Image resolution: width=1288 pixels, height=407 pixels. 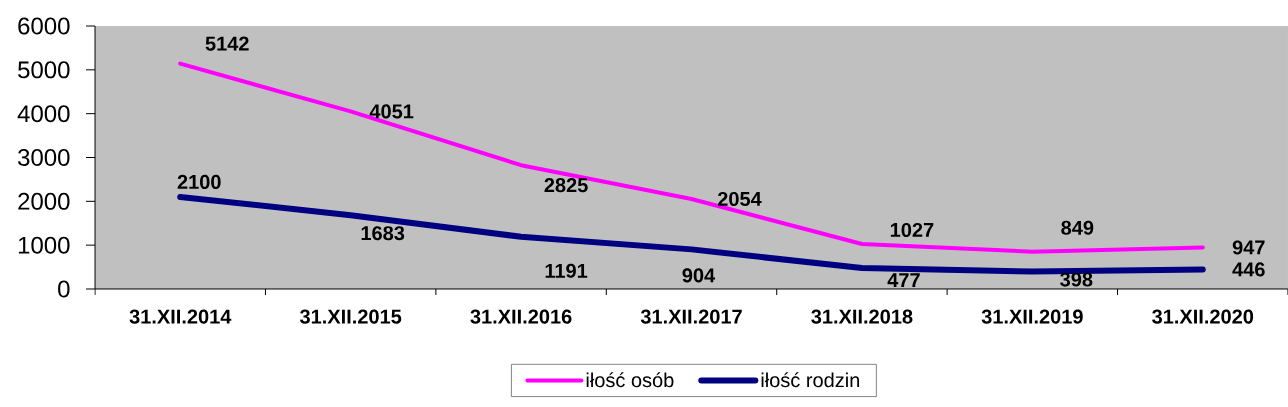 What do you see at coordinates (44, 245) in the screenshot?
I see `y-tick-label: 1000` at bounding box center [44, 245].